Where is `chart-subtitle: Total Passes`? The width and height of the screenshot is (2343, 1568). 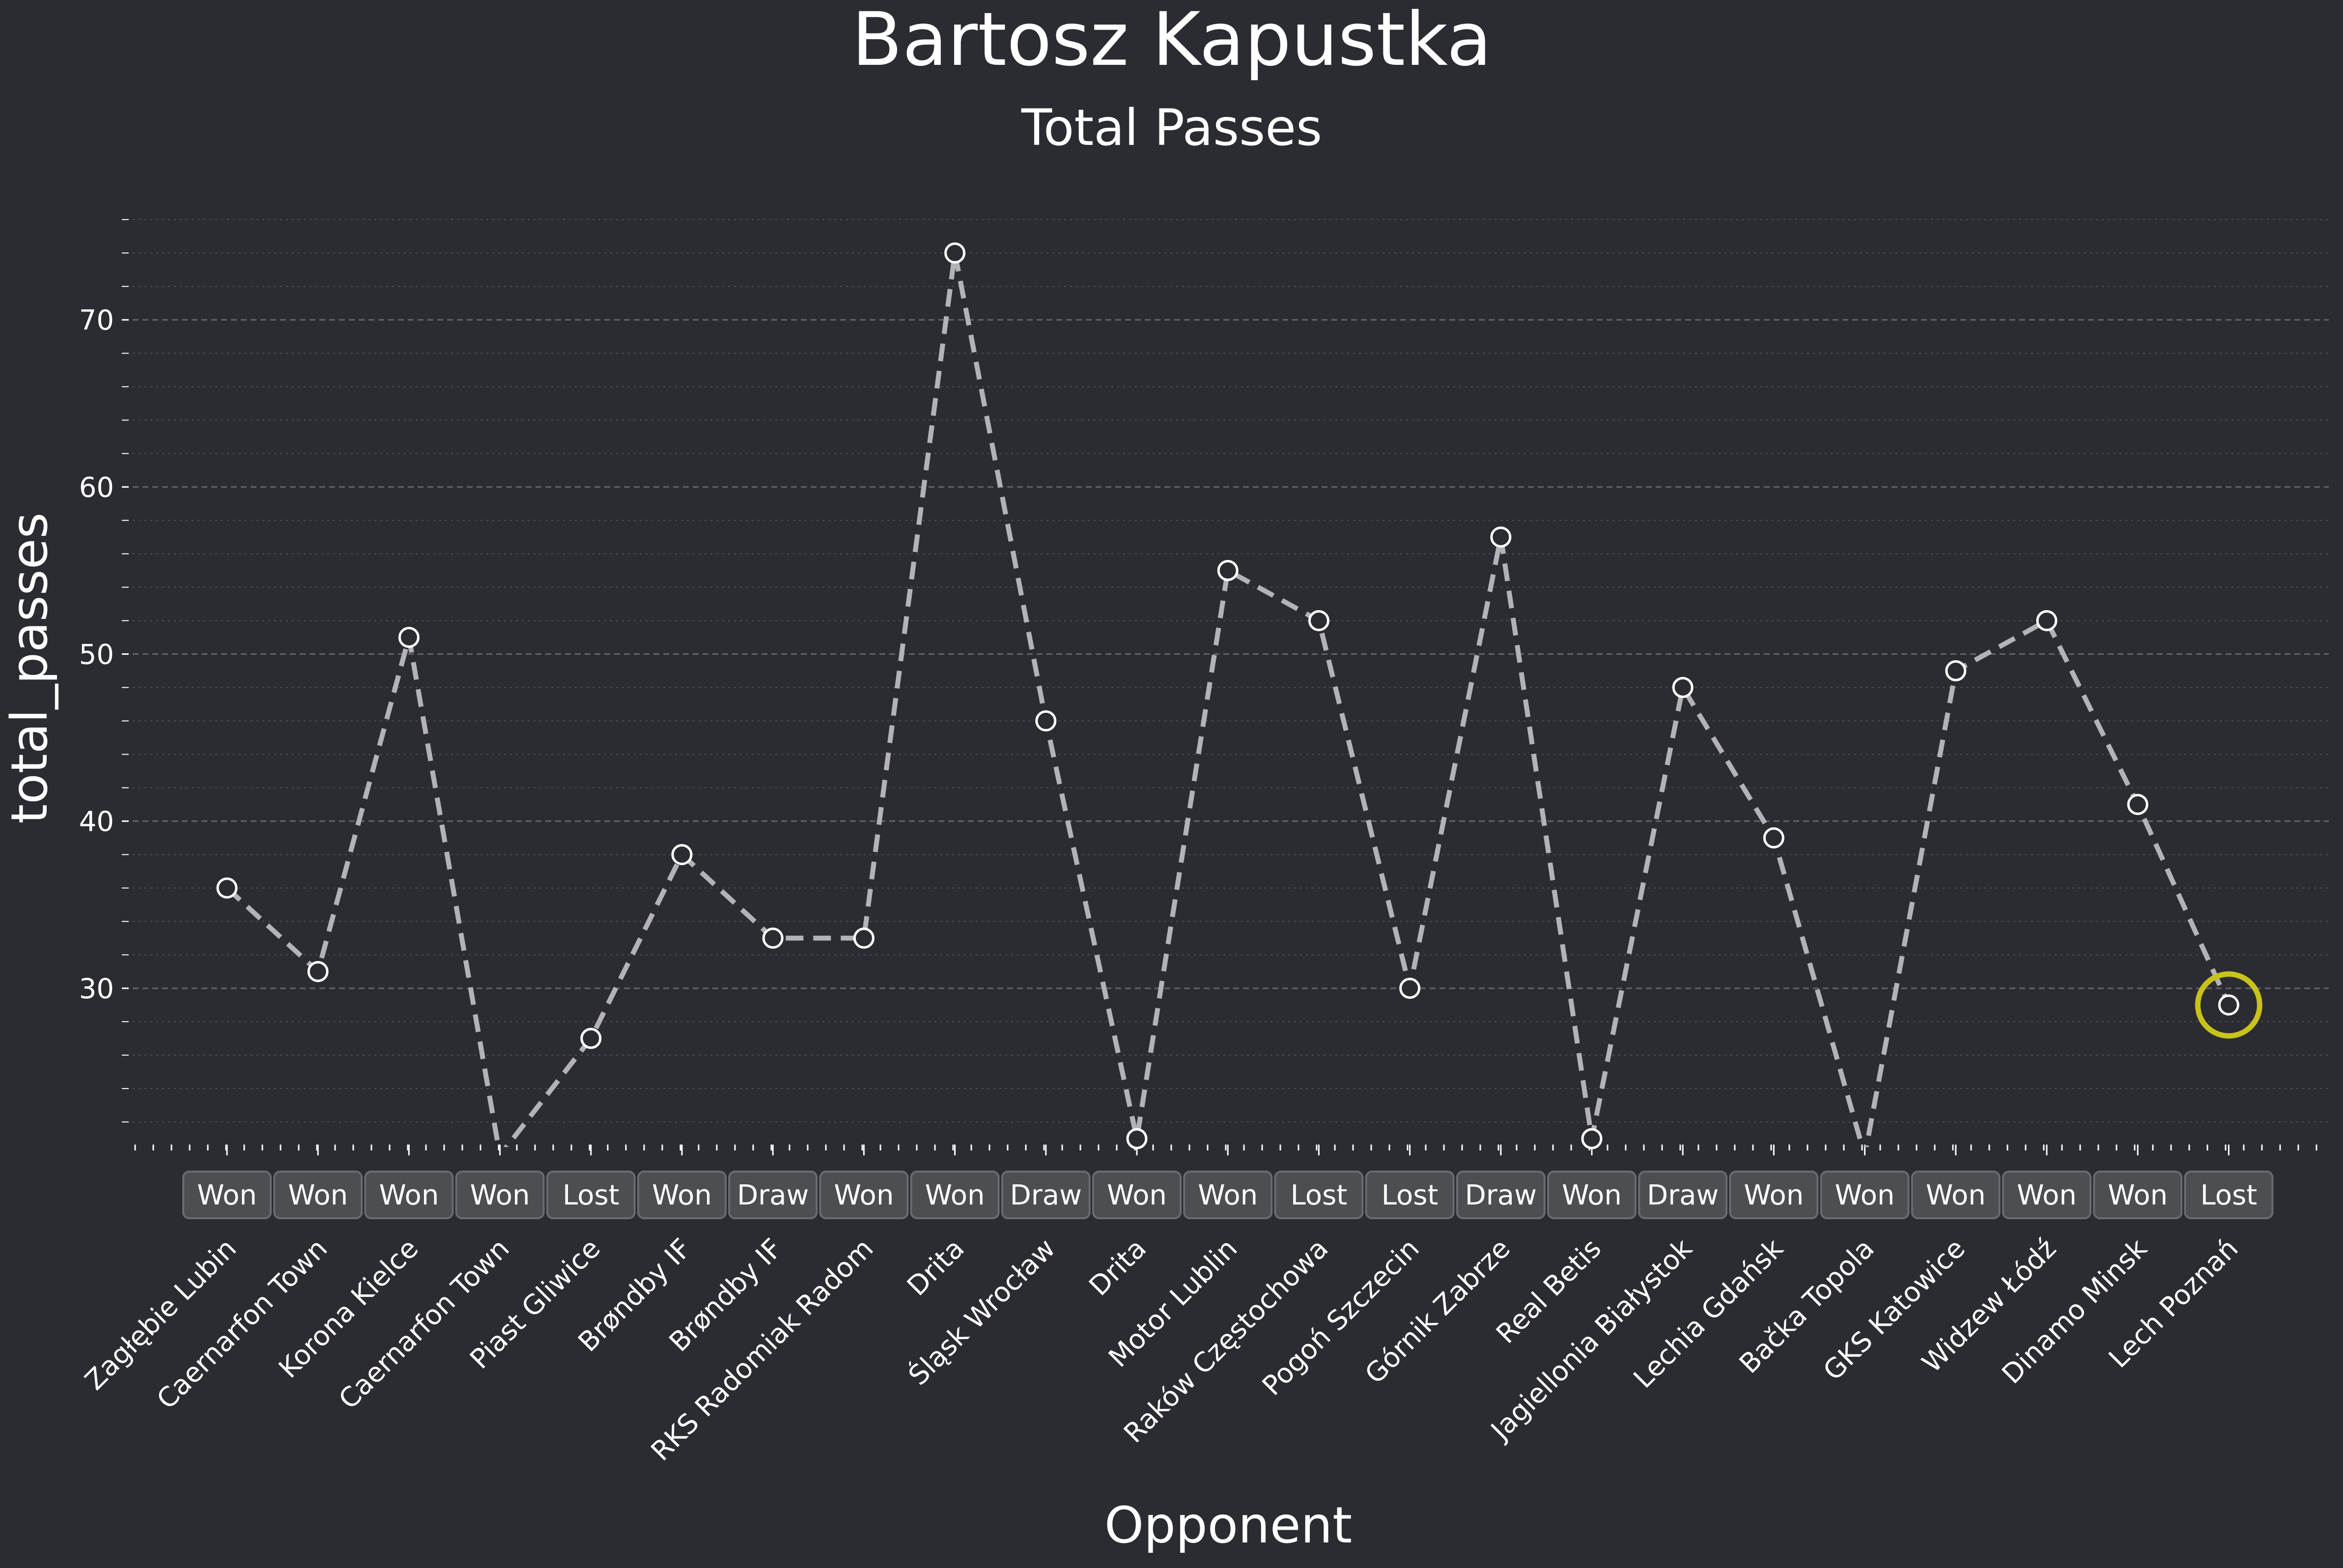
chart-subtitle: Total Passes is located at coordinates (1171, 128).